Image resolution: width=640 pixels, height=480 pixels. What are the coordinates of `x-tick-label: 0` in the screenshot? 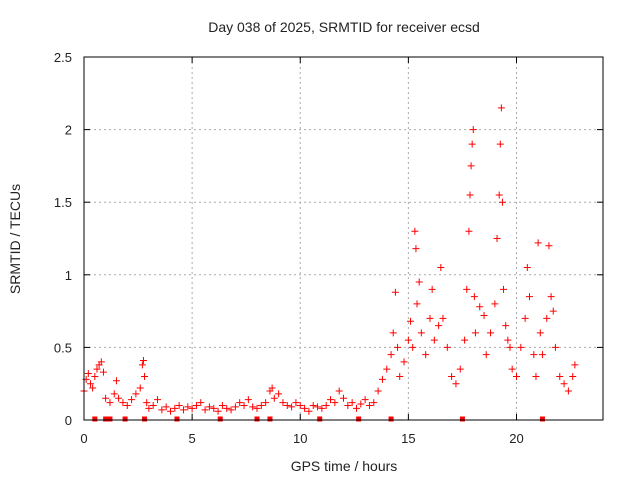 It's located at (83, 438).